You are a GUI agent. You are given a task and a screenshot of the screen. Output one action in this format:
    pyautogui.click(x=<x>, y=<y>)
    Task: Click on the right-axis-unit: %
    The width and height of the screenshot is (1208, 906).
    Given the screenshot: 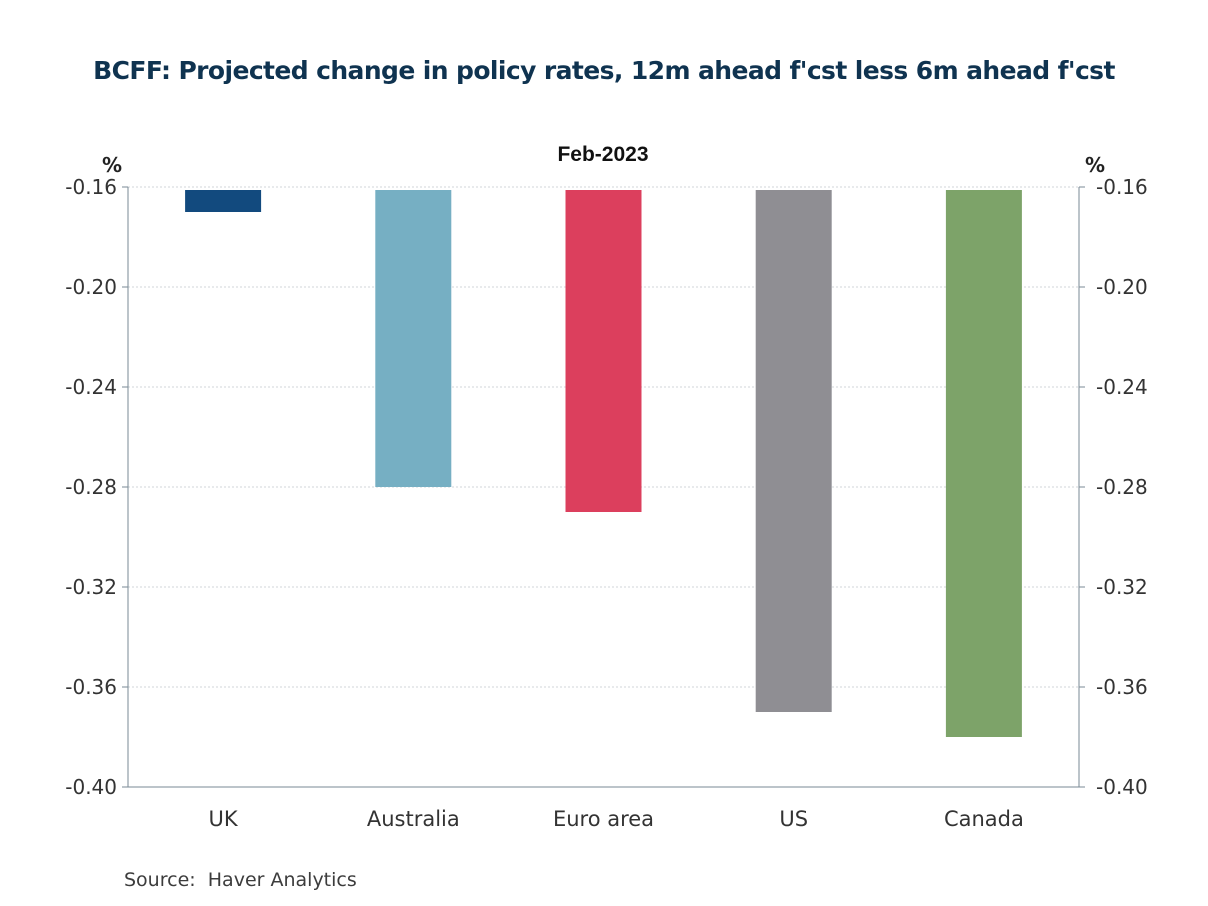 What is the action you would take?
    pyautogui.click(x=1095, y=165)
    